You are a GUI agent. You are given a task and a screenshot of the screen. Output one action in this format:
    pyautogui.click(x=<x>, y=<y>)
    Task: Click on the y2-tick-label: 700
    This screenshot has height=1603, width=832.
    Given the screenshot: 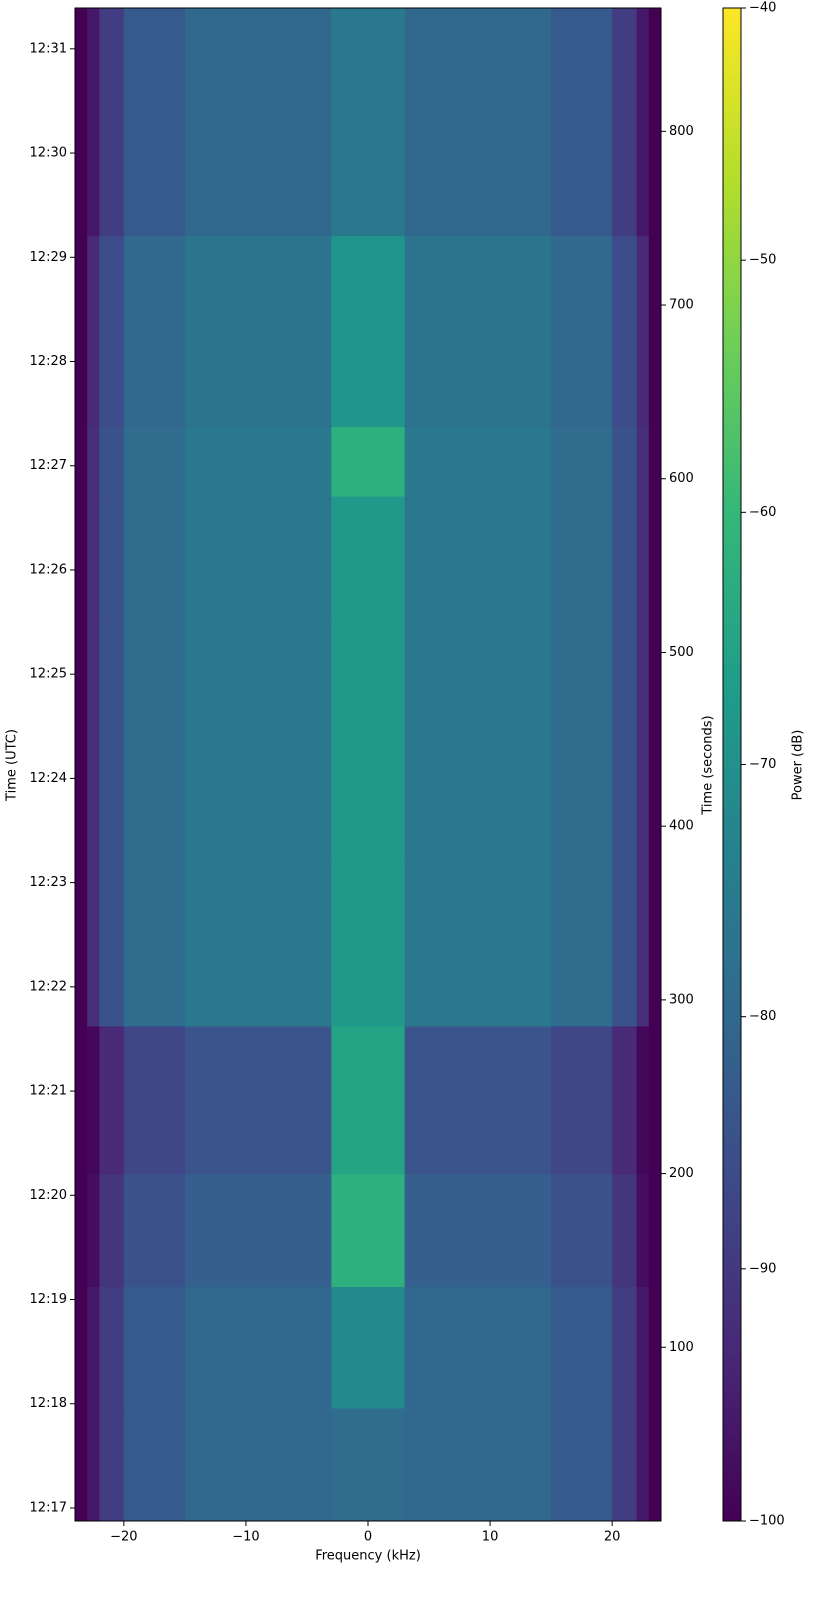 What is the action you would take?
    pyautogui.click(x=681, y=305)
    